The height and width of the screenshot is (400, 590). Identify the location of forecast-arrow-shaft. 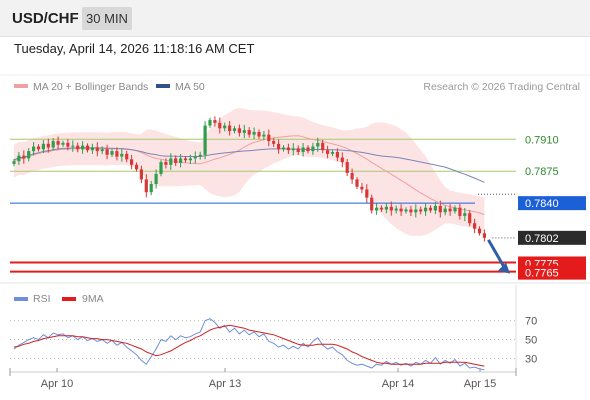
(497, 254).